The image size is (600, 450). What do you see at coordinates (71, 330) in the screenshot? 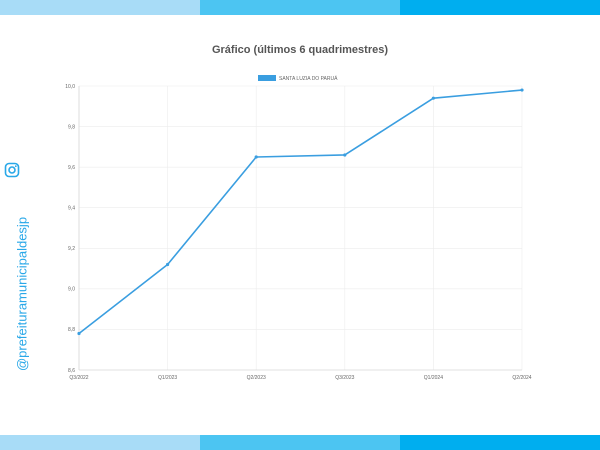
I see `y-tick-label: 8,8` at bounding box center [71, 330].